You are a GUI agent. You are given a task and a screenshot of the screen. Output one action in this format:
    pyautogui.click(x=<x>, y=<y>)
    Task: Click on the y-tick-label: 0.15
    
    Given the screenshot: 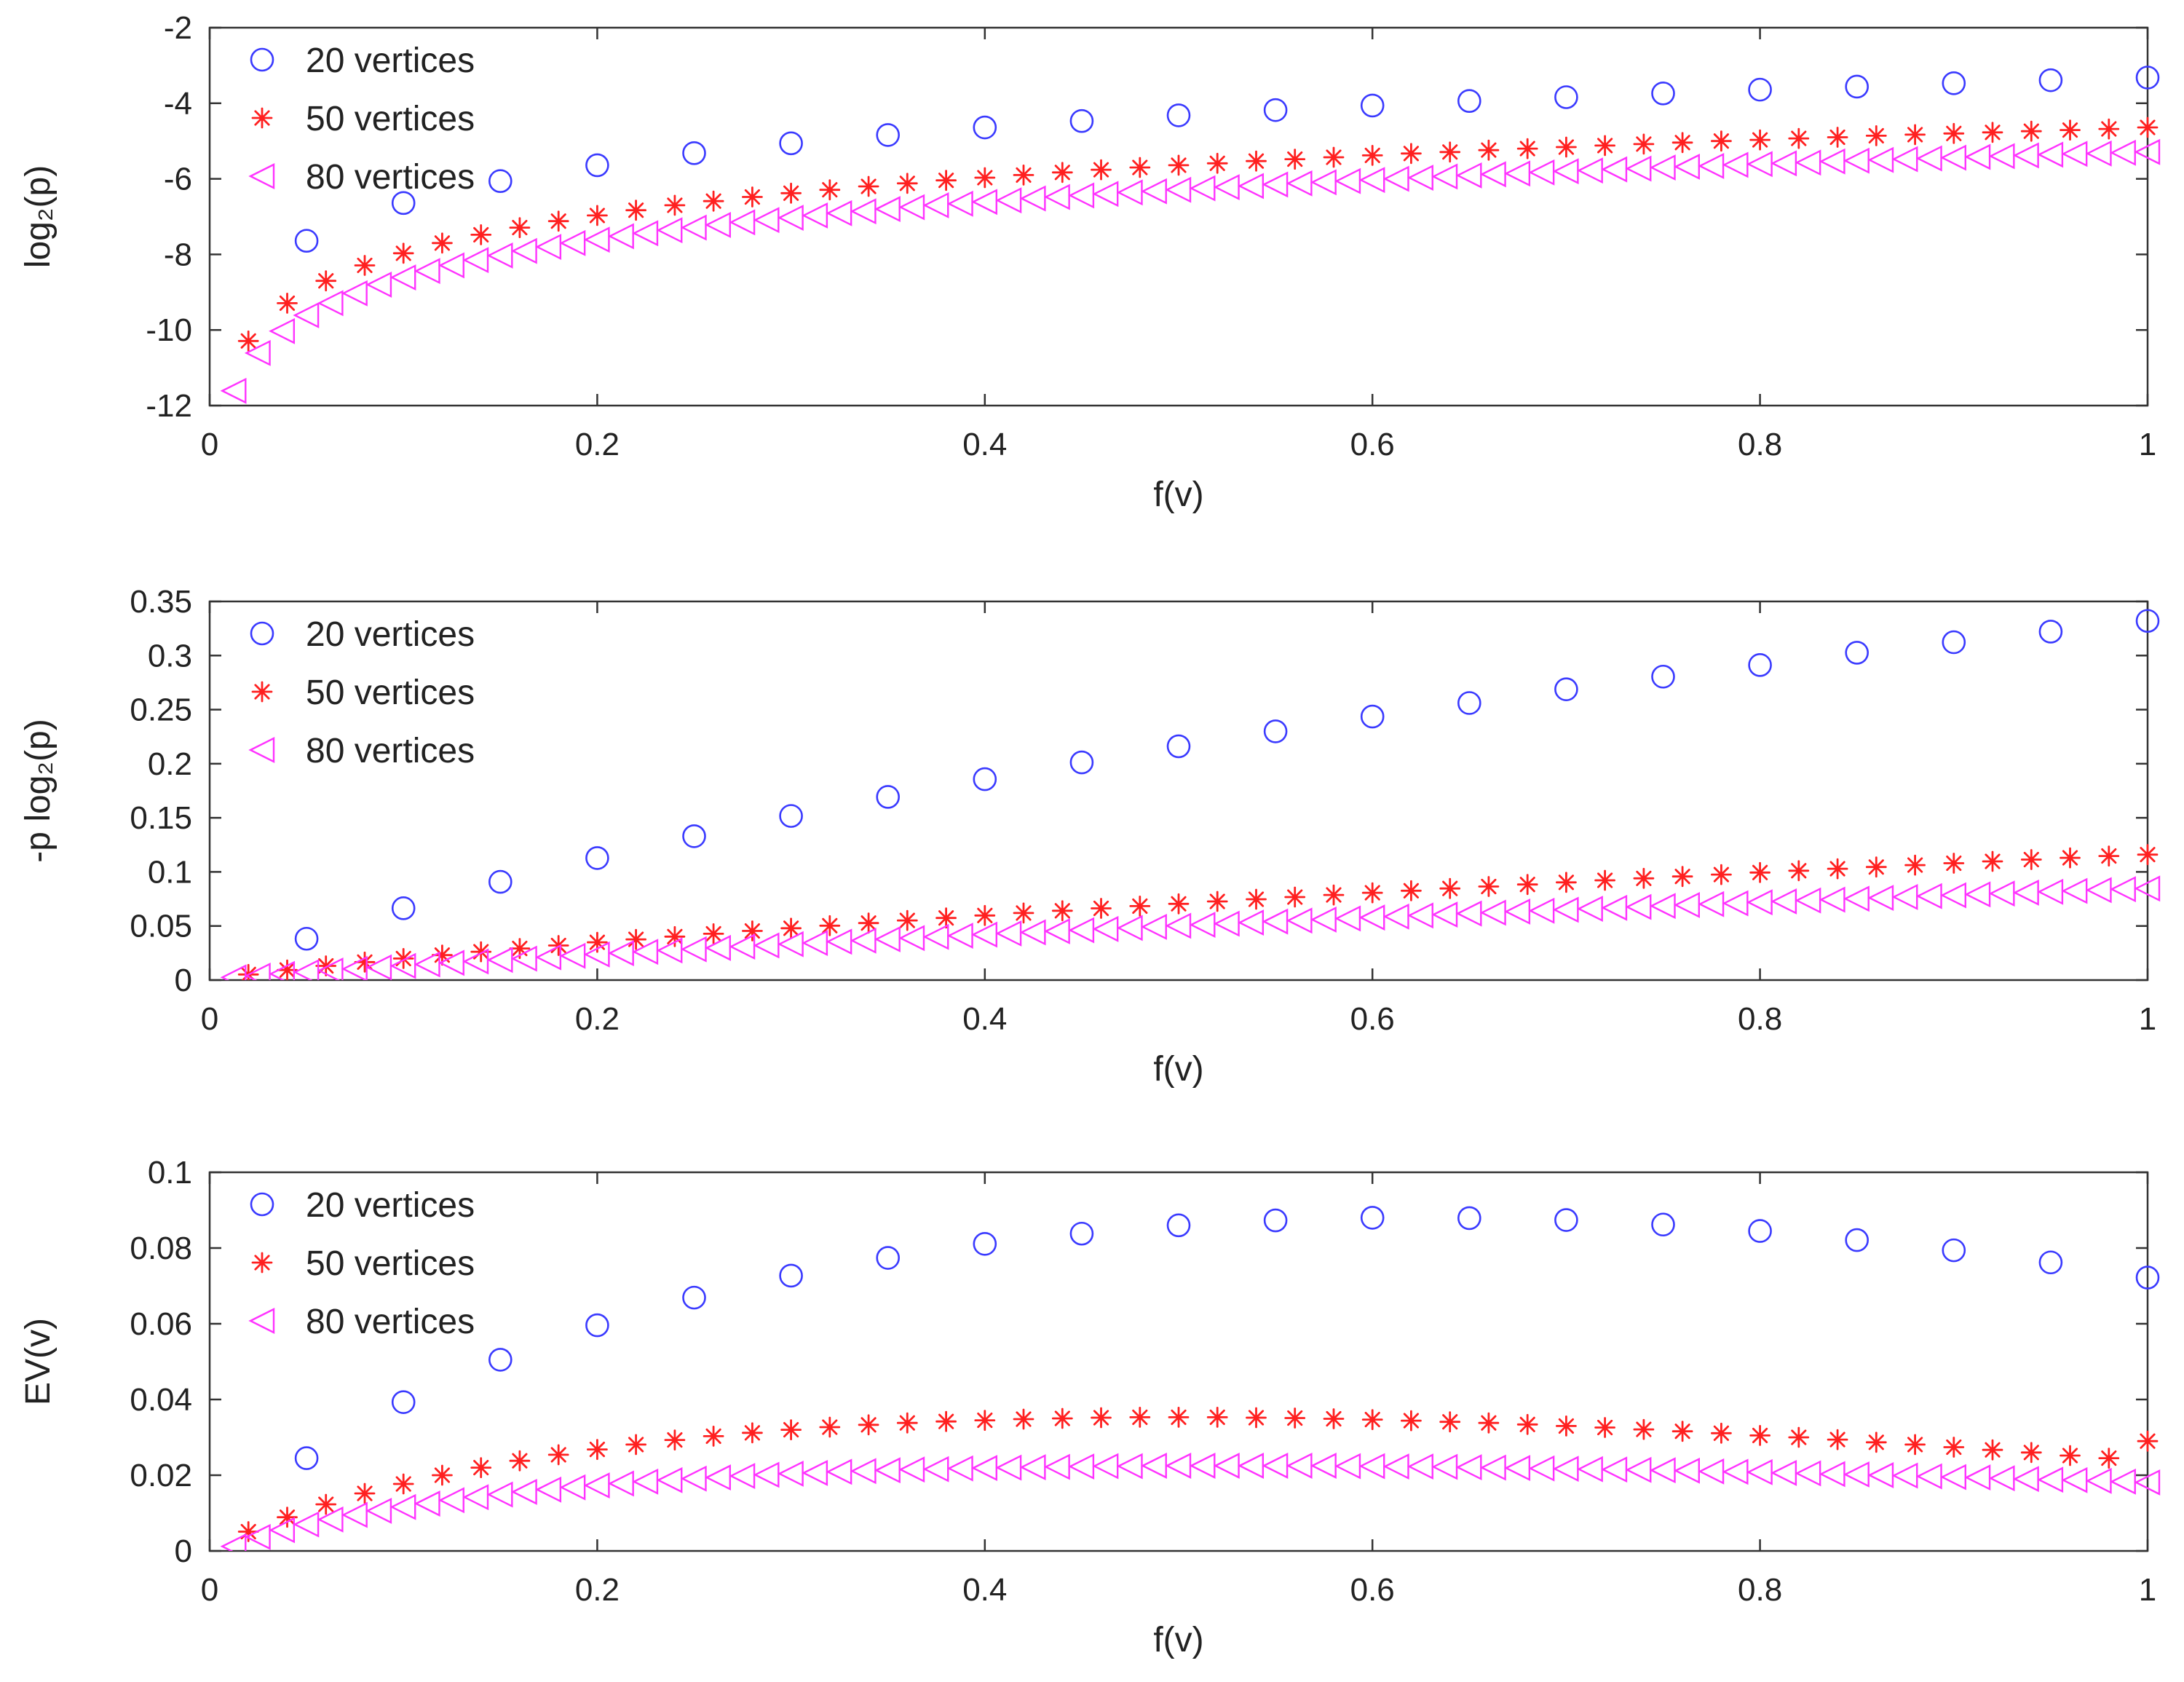 What is the action you would take?
    pyautogui.click(x=161, y=818)
    